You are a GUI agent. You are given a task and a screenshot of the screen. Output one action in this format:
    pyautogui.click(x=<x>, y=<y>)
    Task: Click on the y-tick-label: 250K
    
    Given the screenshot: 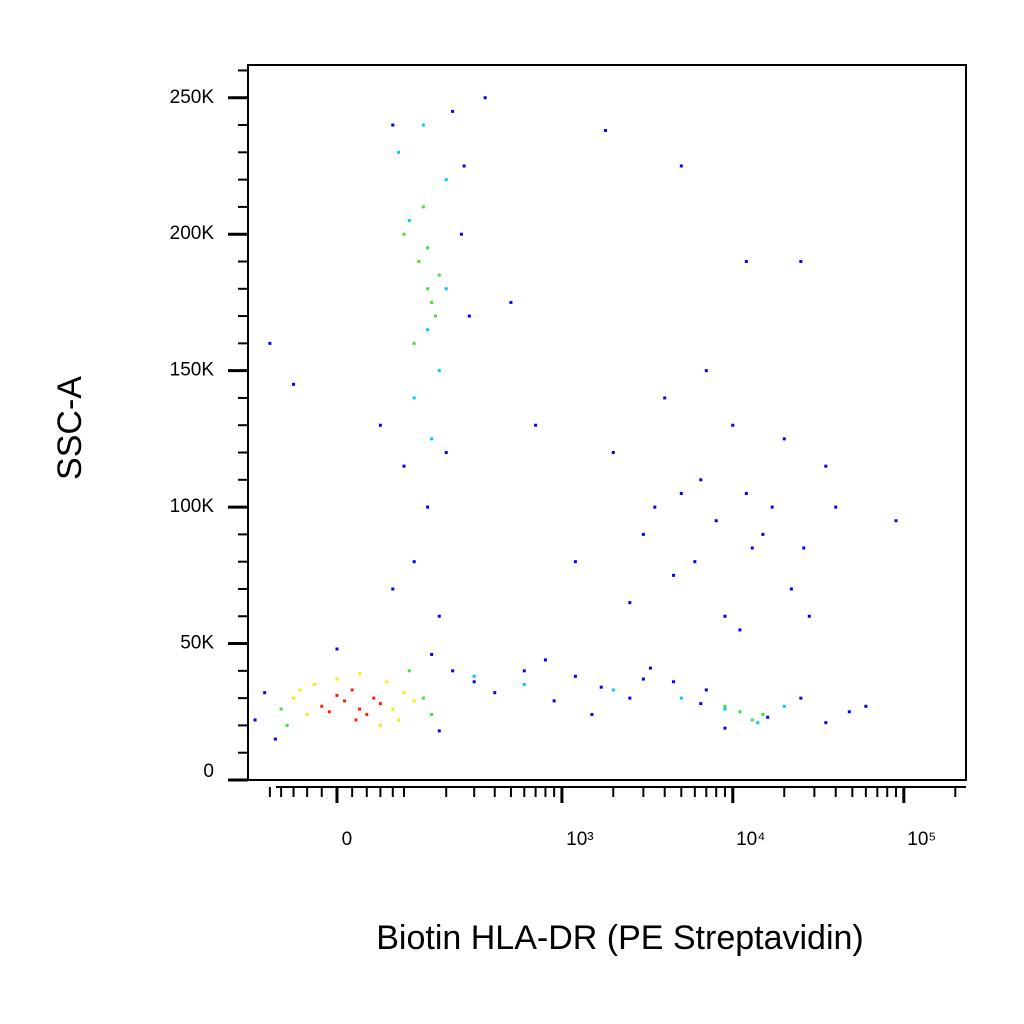 What is the action you would take?
    pyautogui.click(x=192, y=97)
    